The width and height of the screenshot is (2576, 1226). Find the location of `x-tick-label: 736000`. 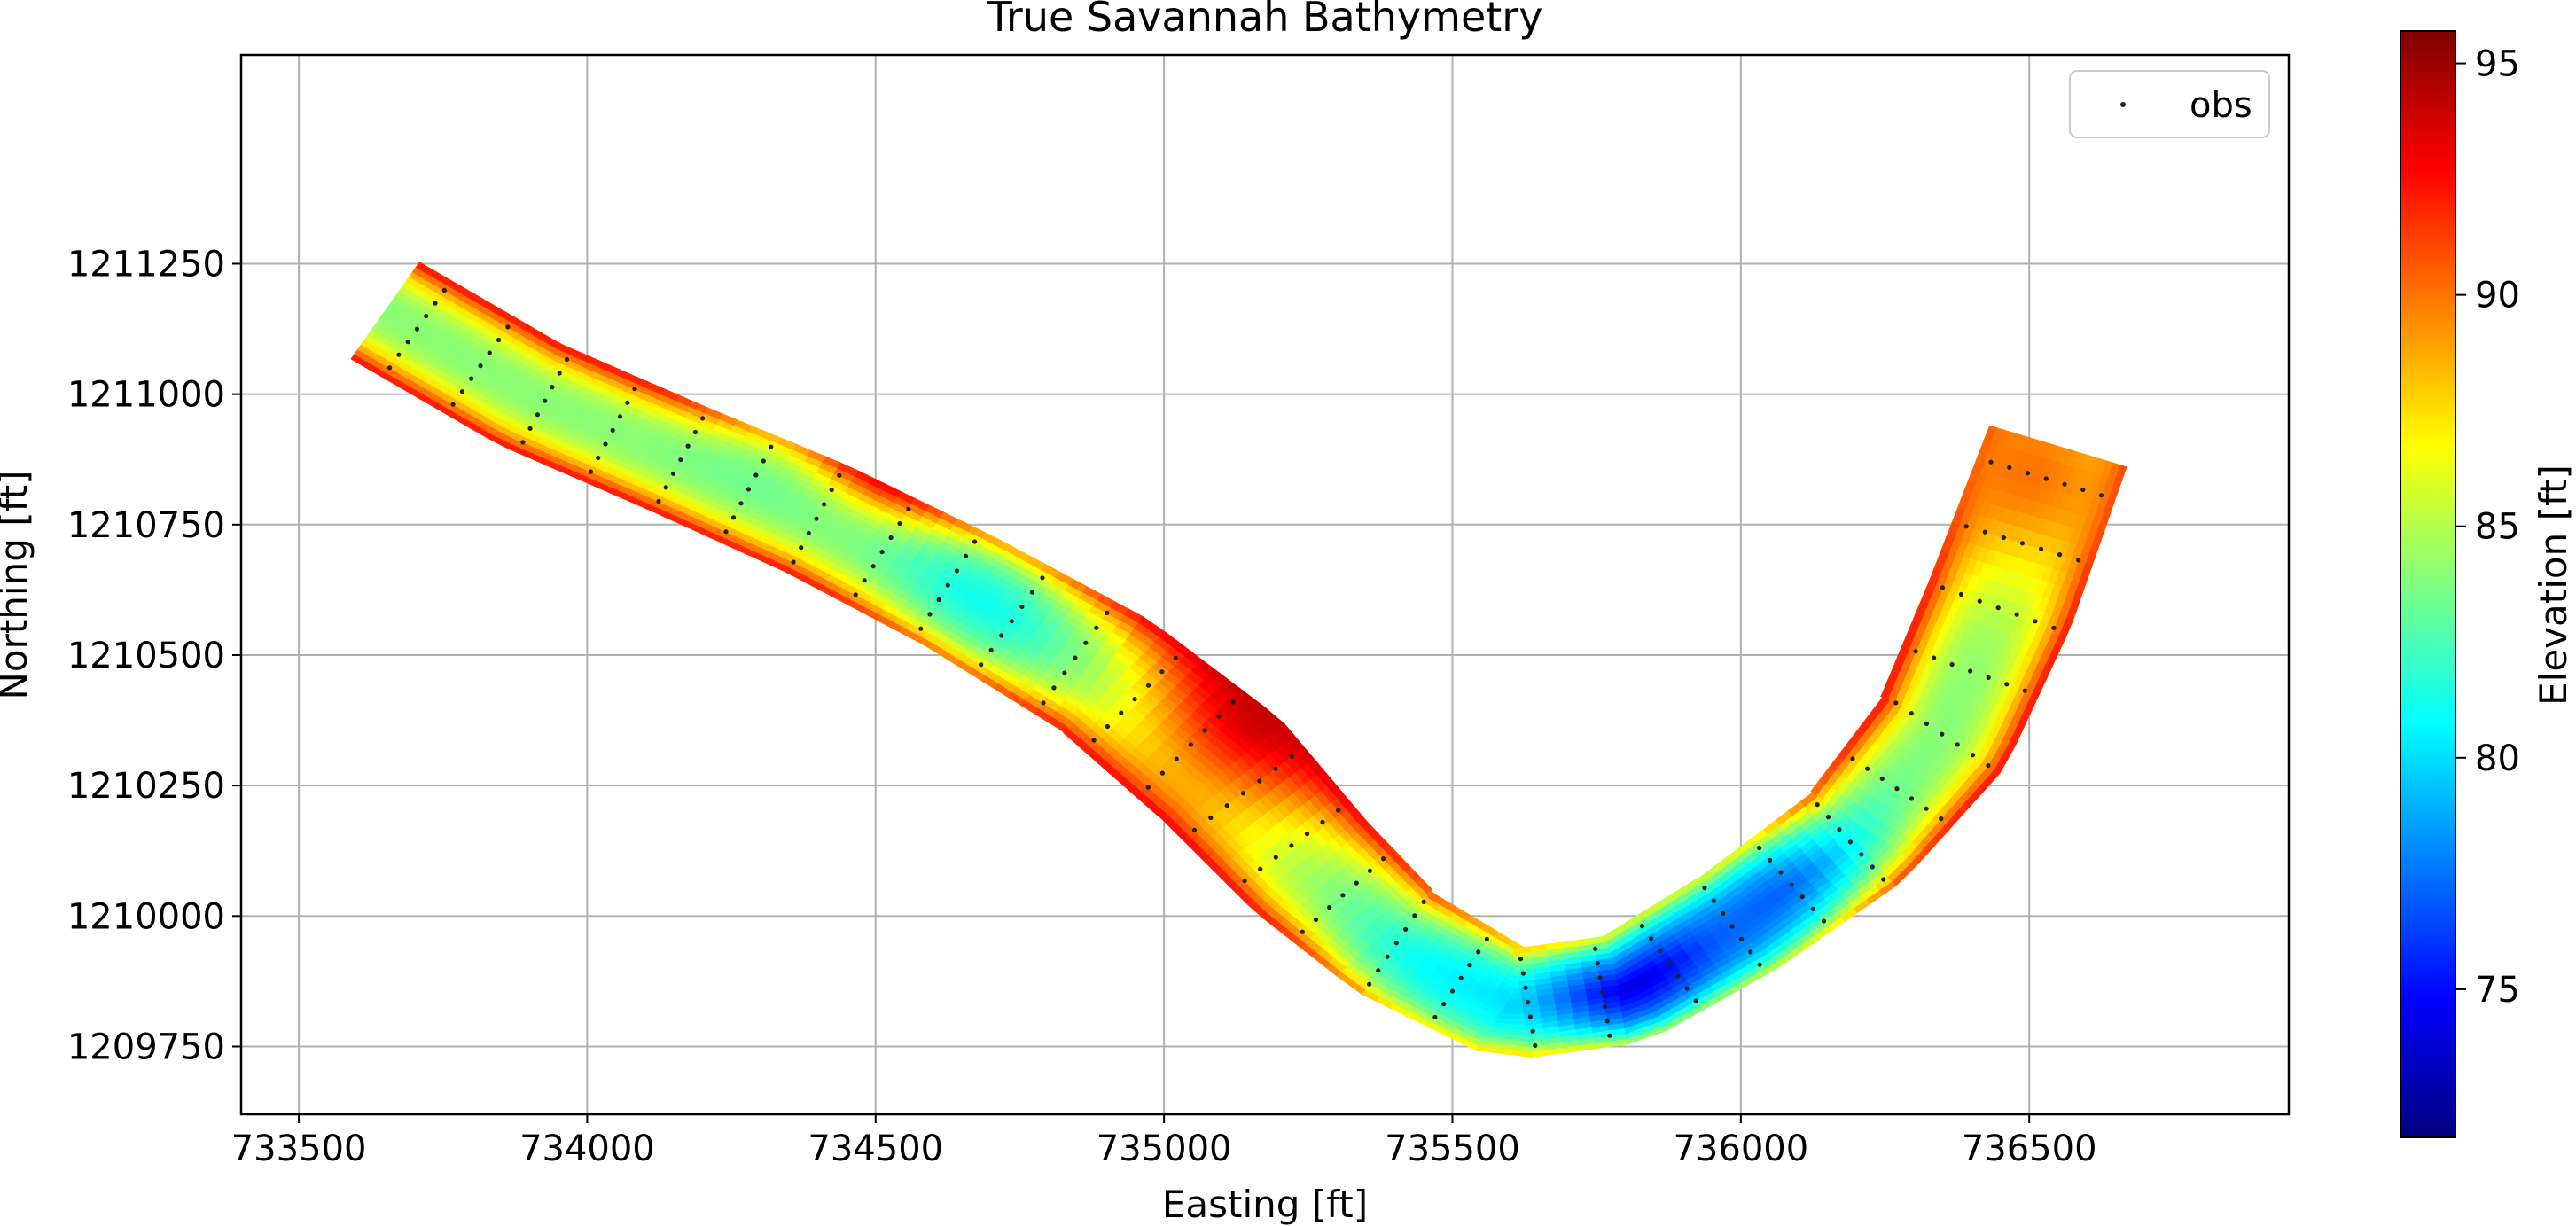

x-tick-label: 736000 is located at coordinates (1740, 1148).